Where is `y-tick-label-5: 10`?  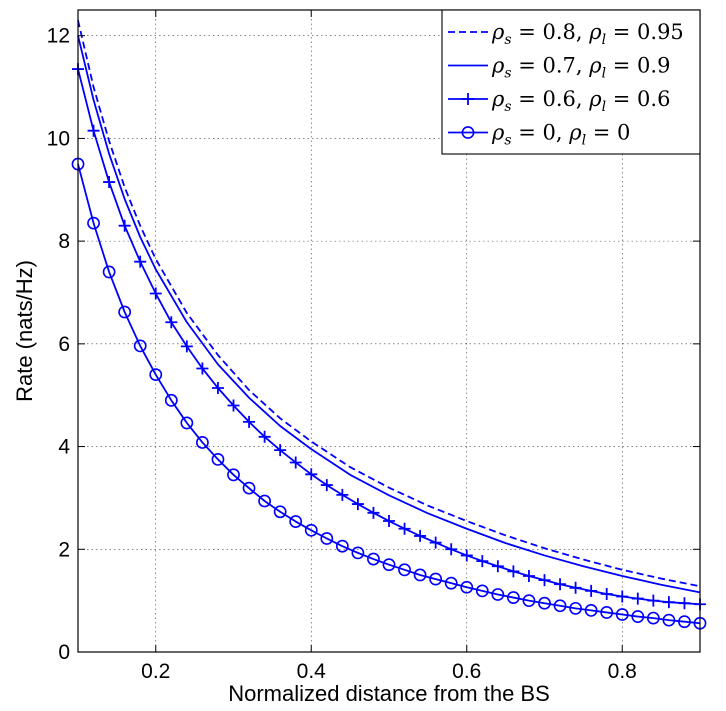 y-tick-label-5: 10 is located at coordinates (58, 138).